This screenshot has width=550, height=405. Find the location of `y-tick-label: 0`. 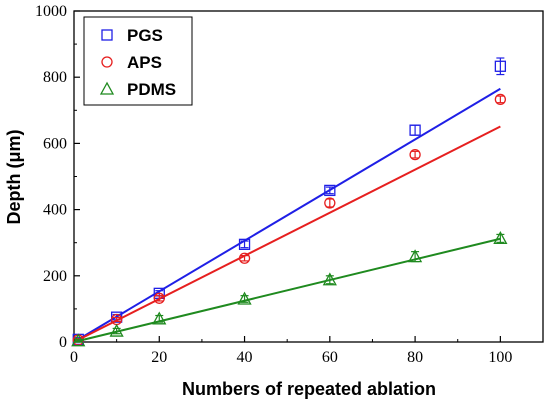

y-tick-label: 0 is located at coordinates (63, 342).